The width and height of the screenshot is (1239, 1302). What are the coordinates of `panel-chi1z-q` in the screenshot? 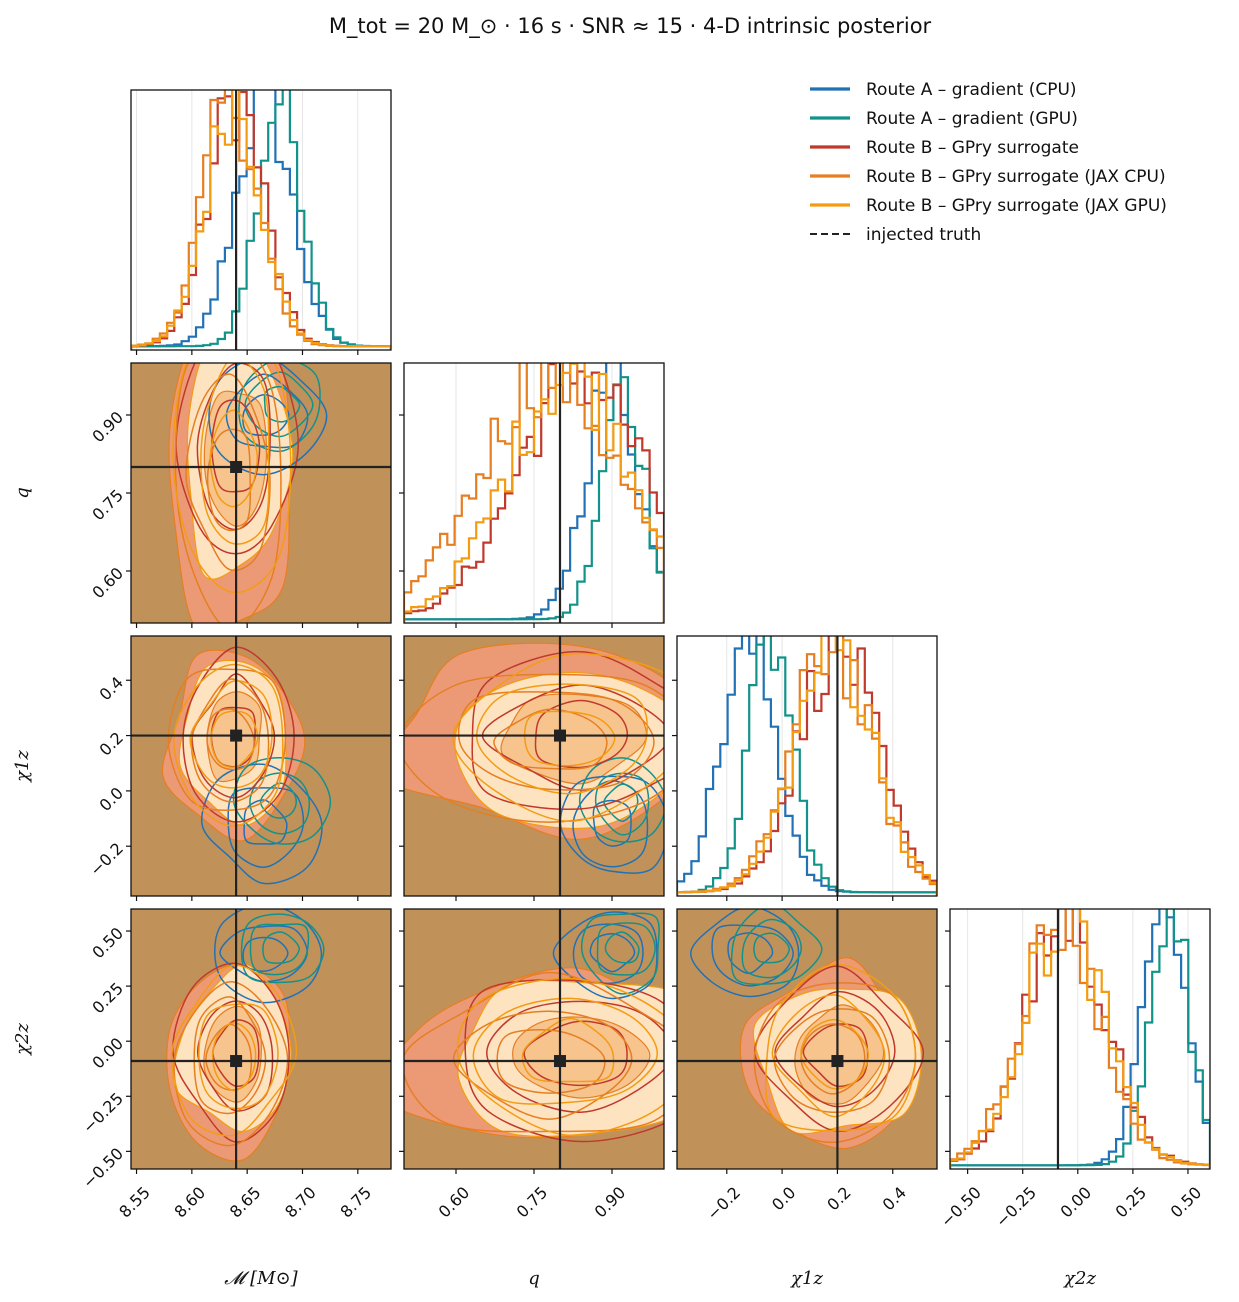 It's located at (532, 768).